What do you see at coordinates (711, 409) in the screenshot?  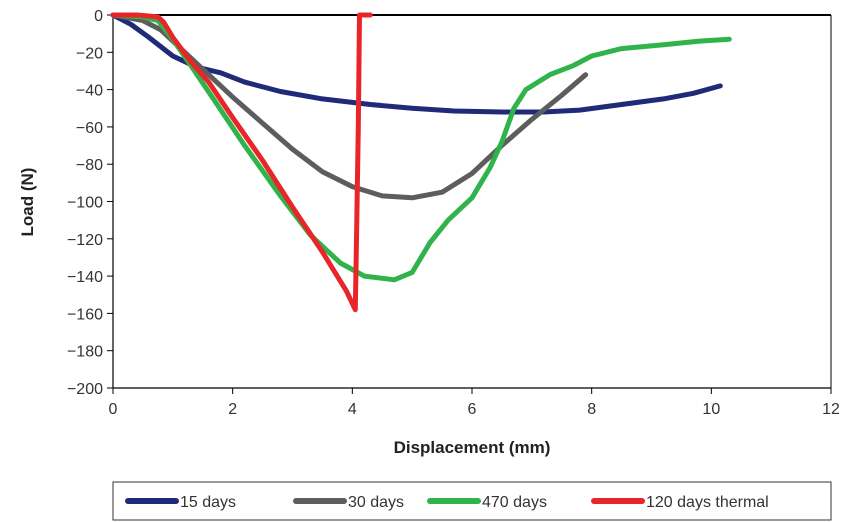 I see `x-tick-label: 10` at bounding box center [711, 409].